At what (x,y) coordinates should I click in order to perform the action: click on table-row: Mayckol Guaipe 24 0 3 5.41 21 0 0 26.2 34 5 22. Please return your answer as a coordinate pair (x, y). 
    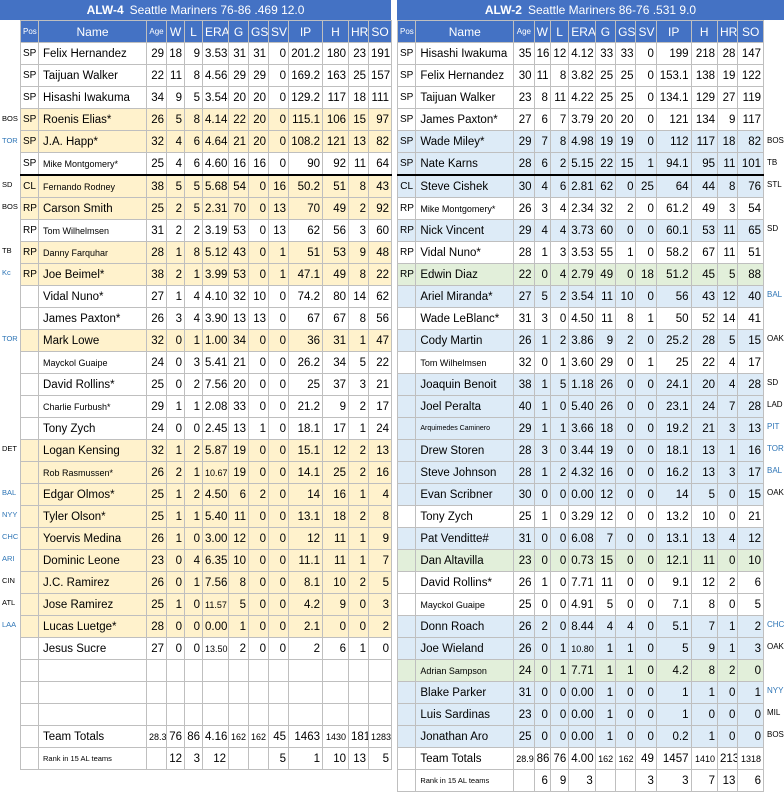
    Looking at the image, I should click on (206, 362).